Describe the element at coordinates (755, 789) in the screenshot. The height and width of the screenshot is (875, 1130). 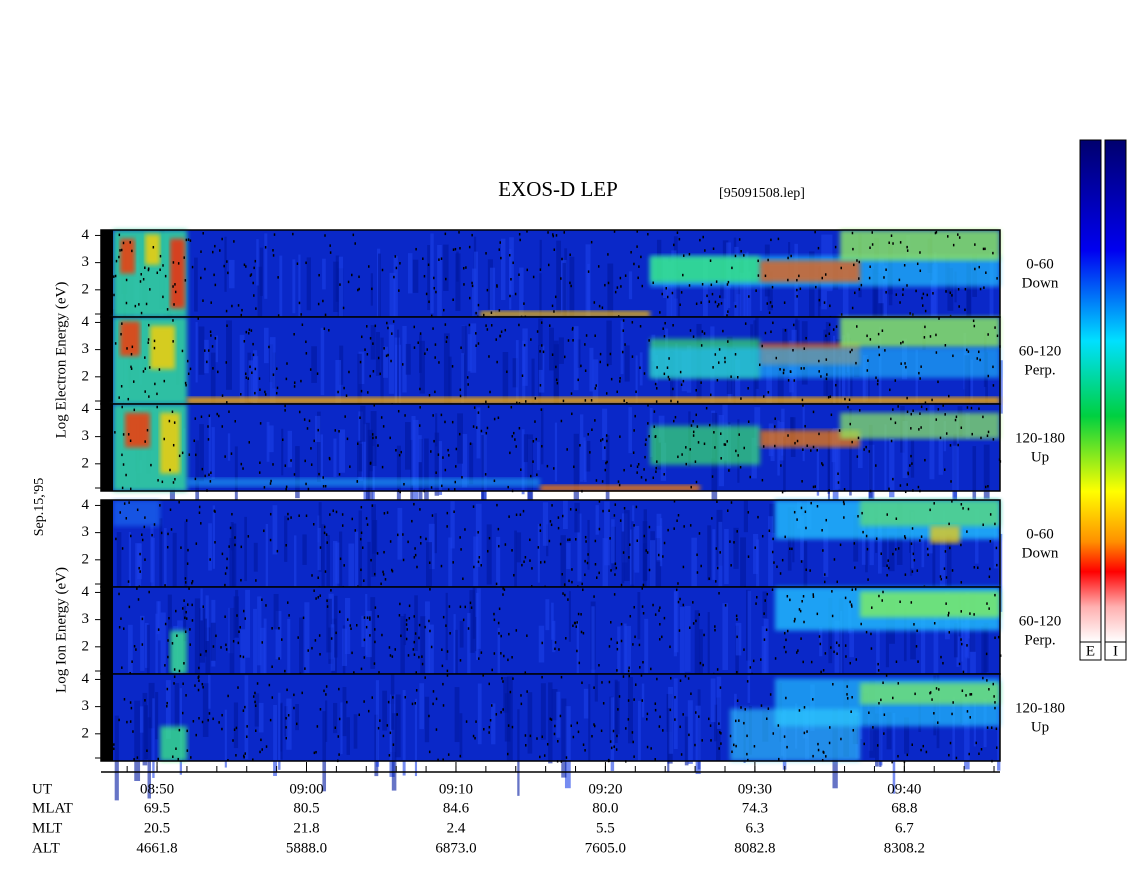
I see `x-tick-label: 09:30` at that location.